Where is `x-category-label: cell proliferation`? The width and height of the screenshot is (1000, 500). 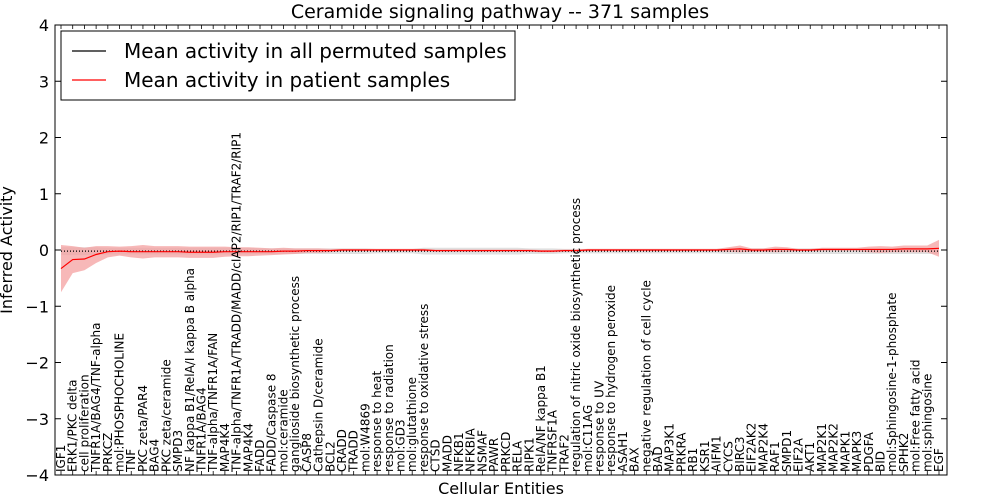 x-category-label: cell proliferation is located at coordinates (84, 423).